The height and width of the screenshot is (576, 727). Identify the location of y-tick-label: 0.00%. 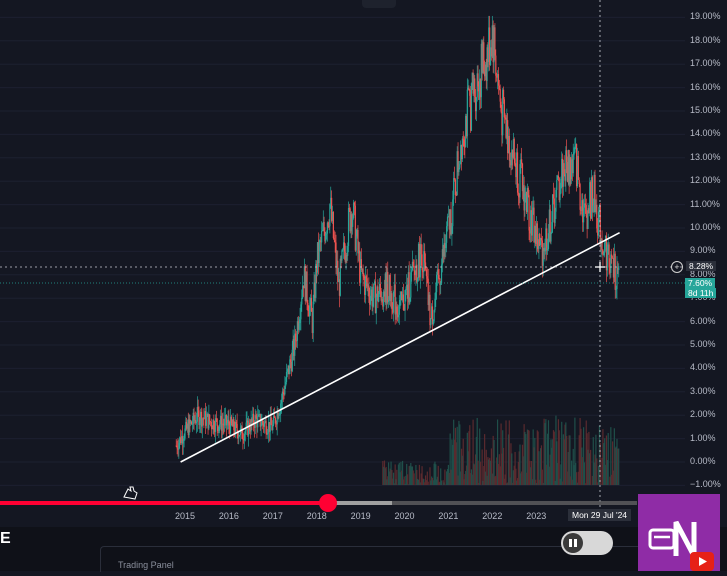
(703, 461).